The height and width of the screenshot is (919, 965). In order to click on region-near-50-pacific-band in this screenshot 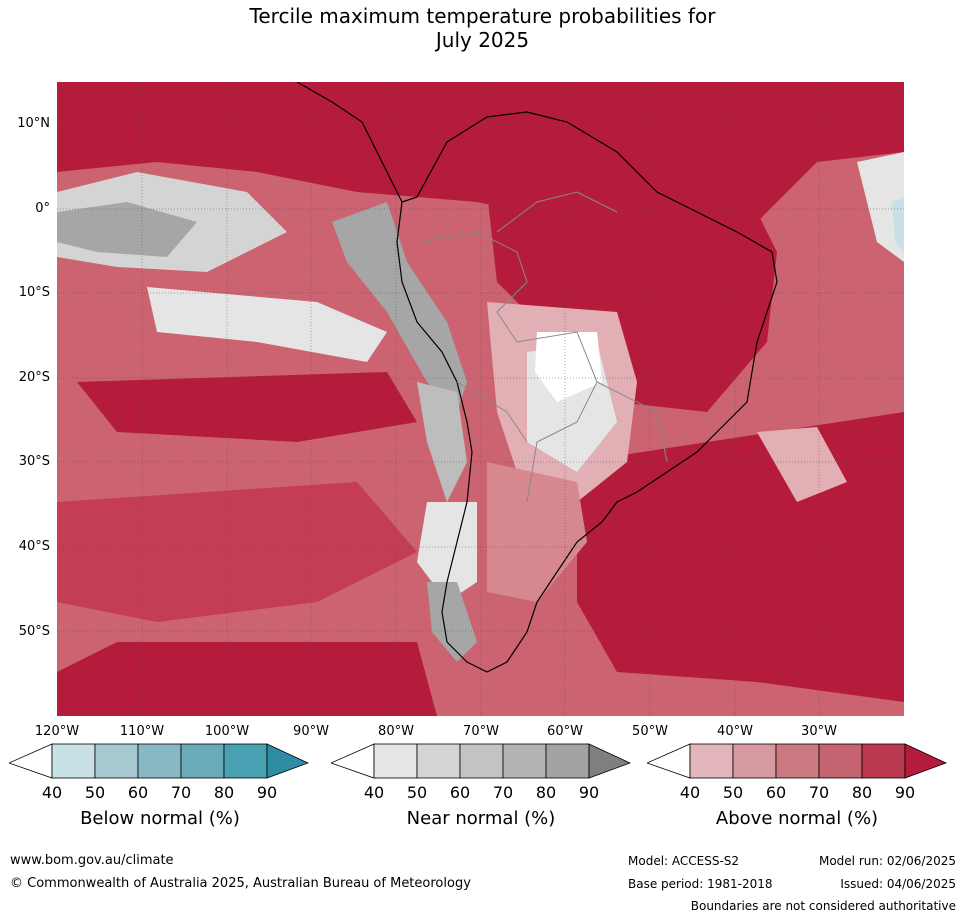, I will do `click(267, 324)`.